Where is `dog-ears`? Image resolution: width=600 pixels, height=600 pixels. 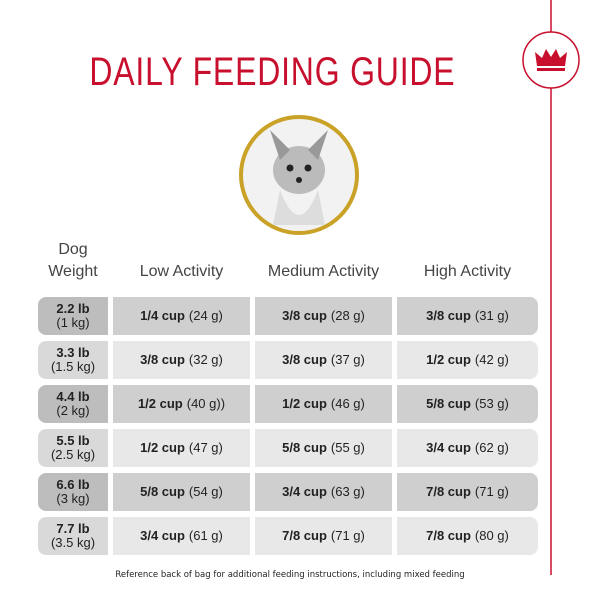
dog-ears is located at coordinates (299, 145).